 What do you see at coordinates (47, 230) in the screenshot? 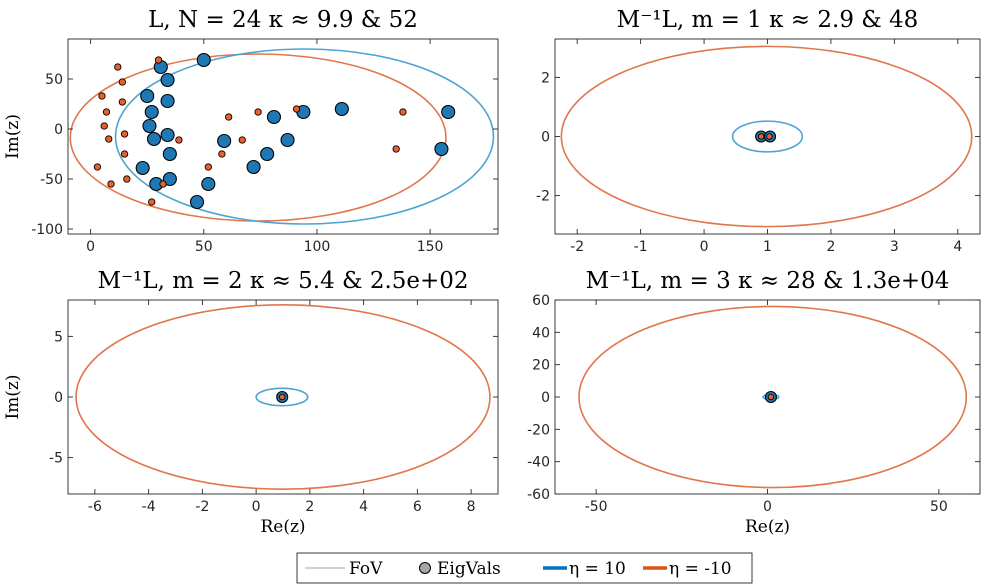
I see `y-tick-label: -100` at bounding box center [47, 230].